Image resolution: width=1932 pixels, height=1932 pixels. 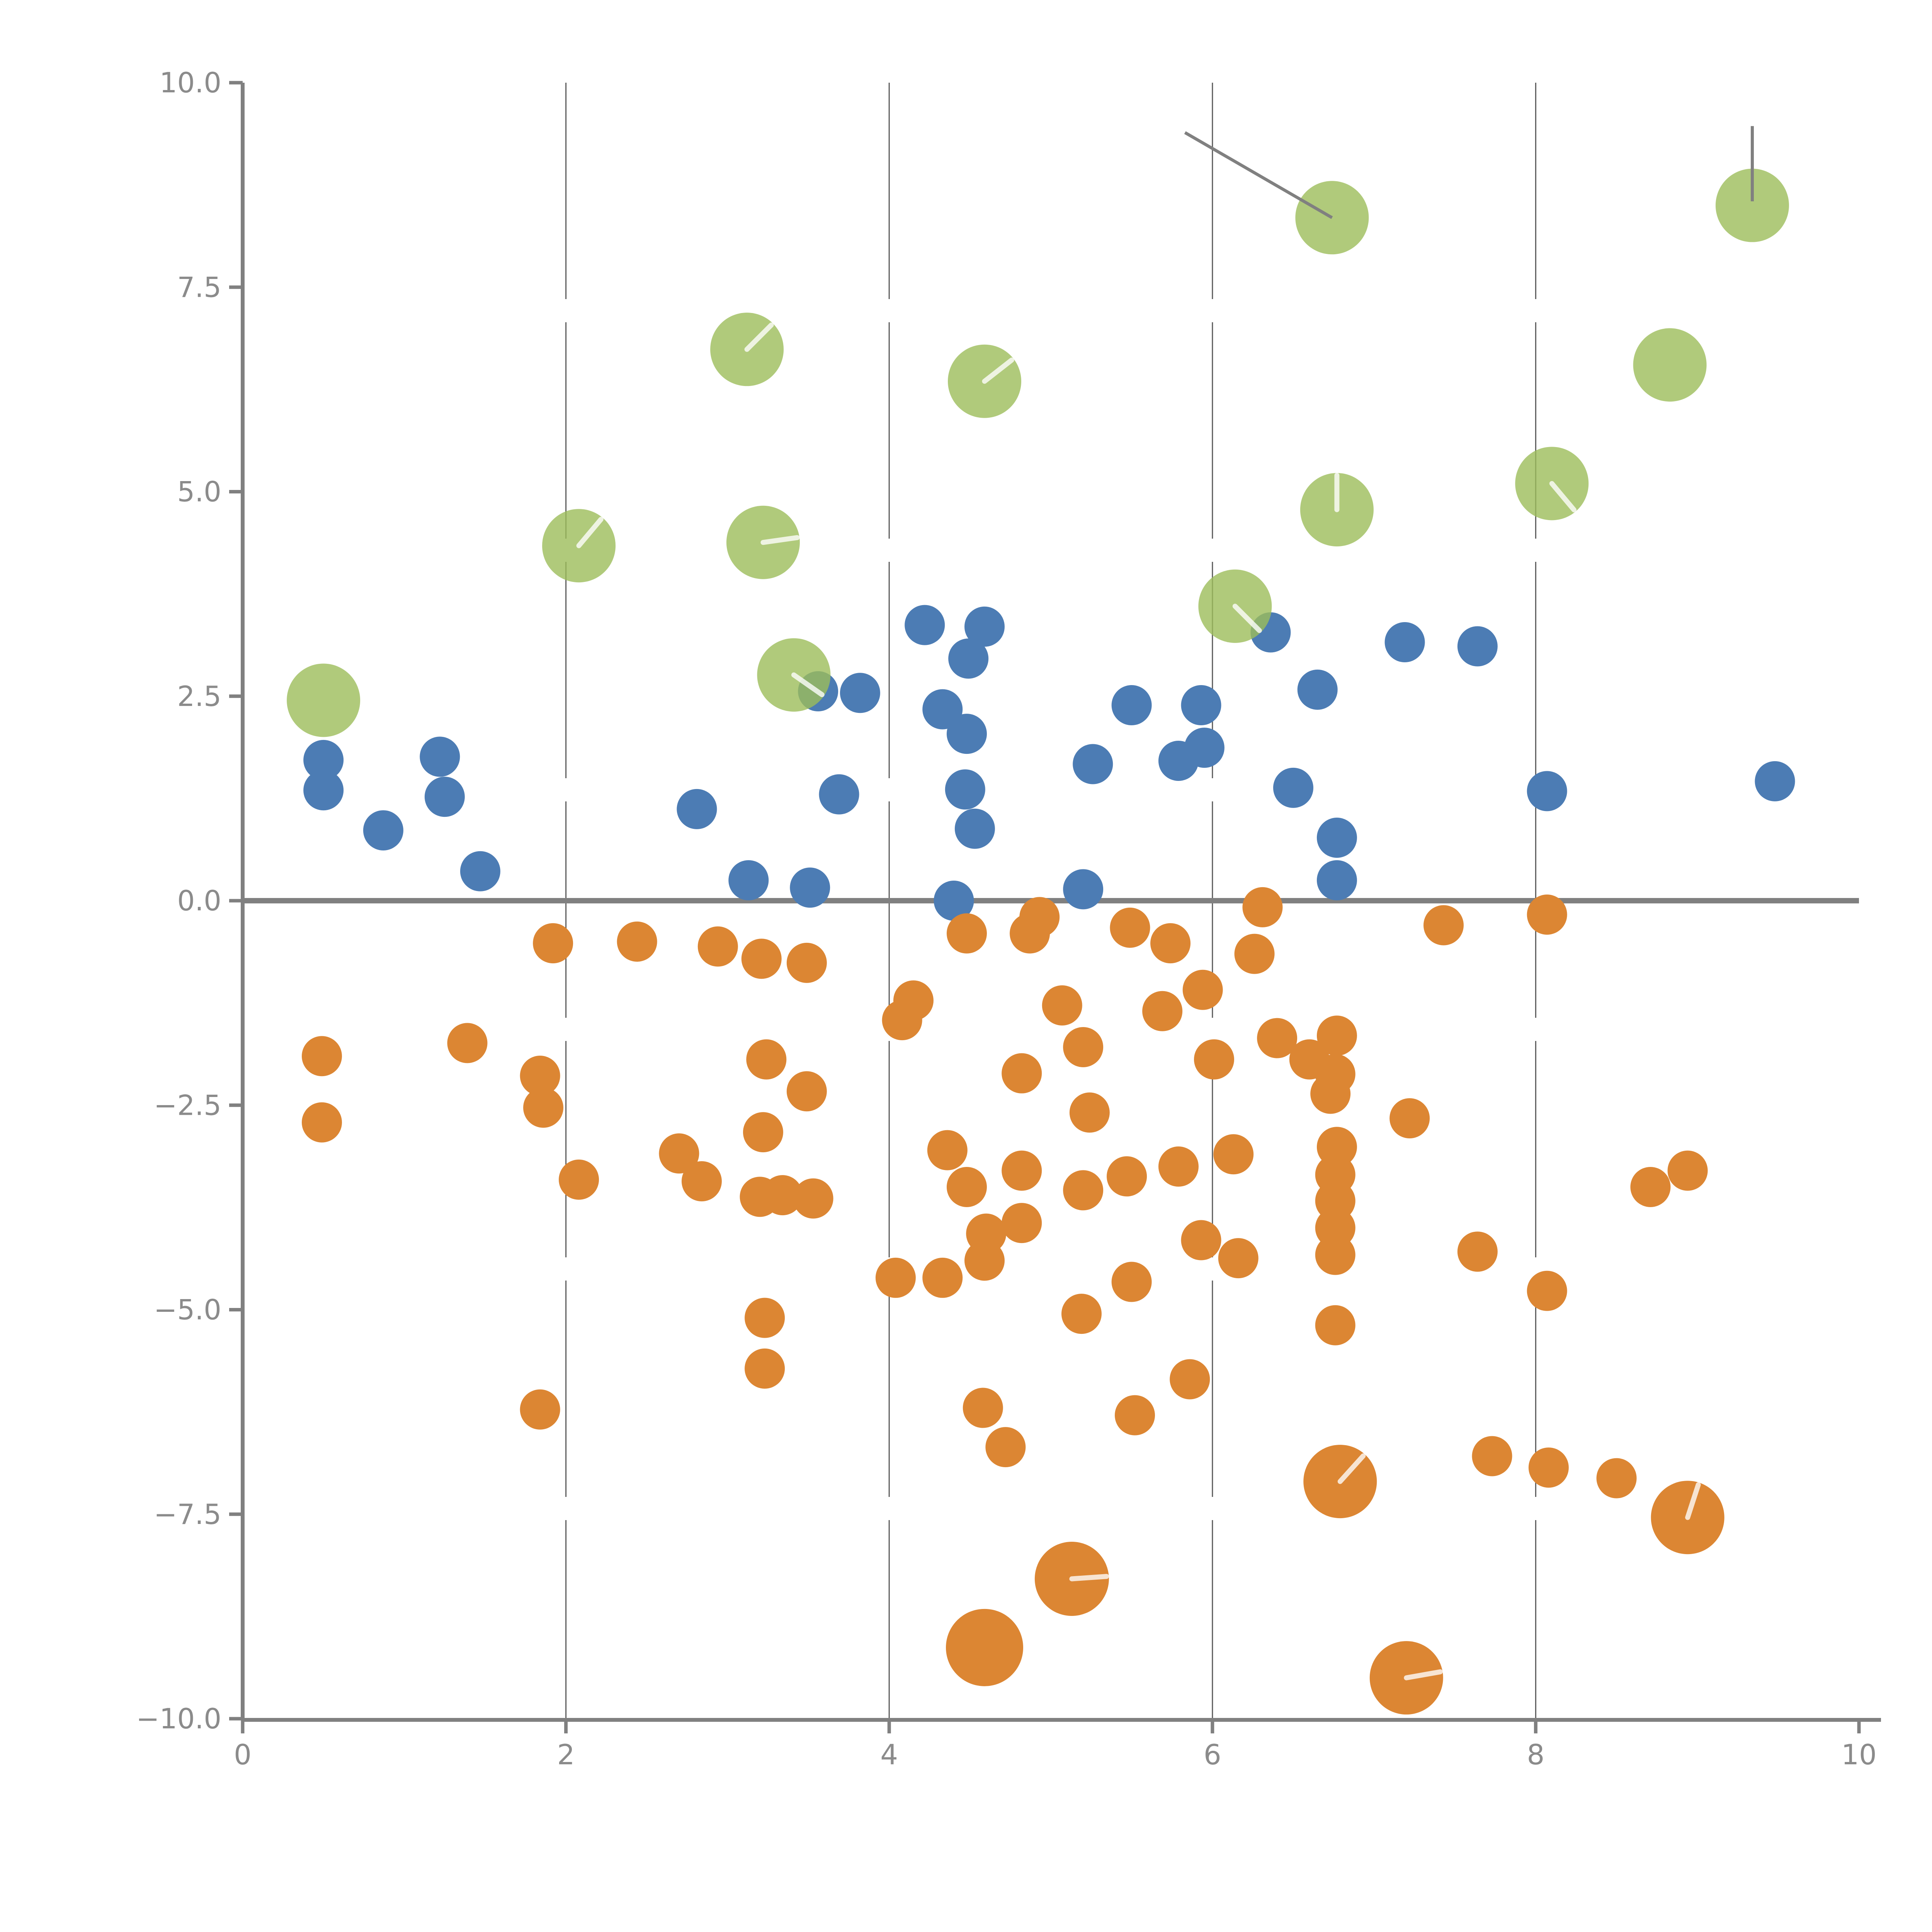 I want to click on y-tick-label: −7.5, so click(x=188, y=1515).